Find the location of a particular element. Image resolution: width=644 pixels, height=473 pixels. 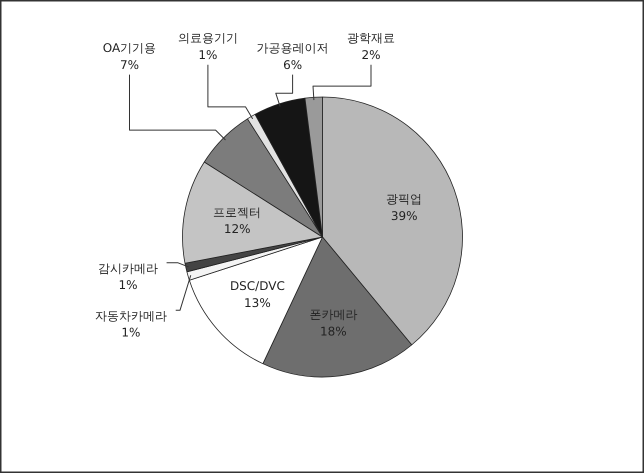

slice-label: 광학재료 is located at coordinates (371, 38).